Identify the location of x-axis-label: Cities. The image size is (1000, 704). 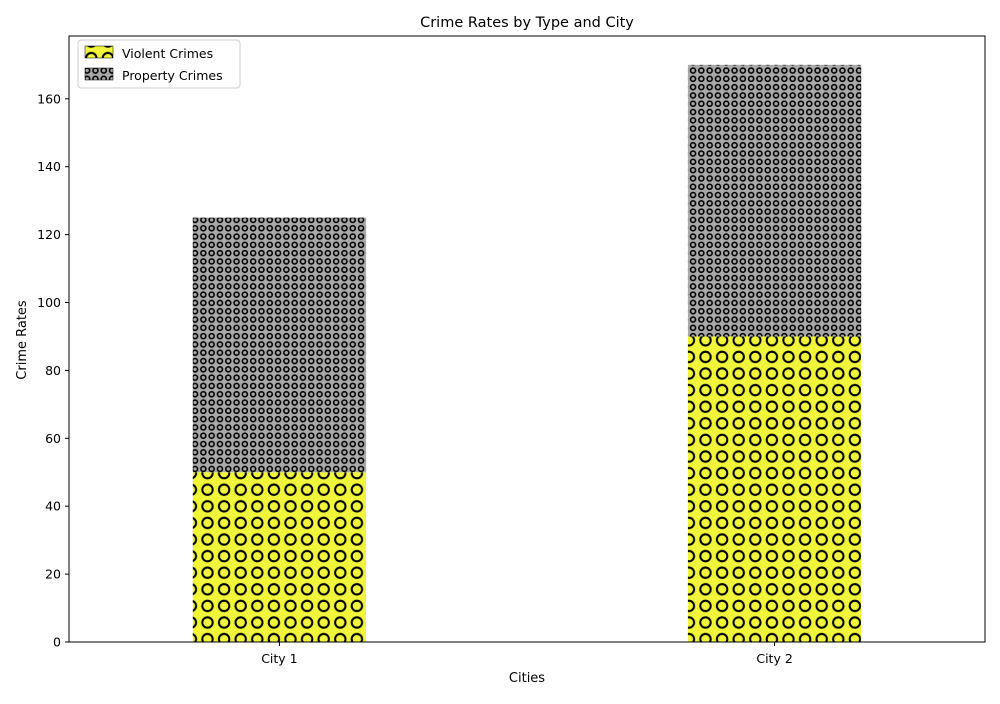
(527, 678).